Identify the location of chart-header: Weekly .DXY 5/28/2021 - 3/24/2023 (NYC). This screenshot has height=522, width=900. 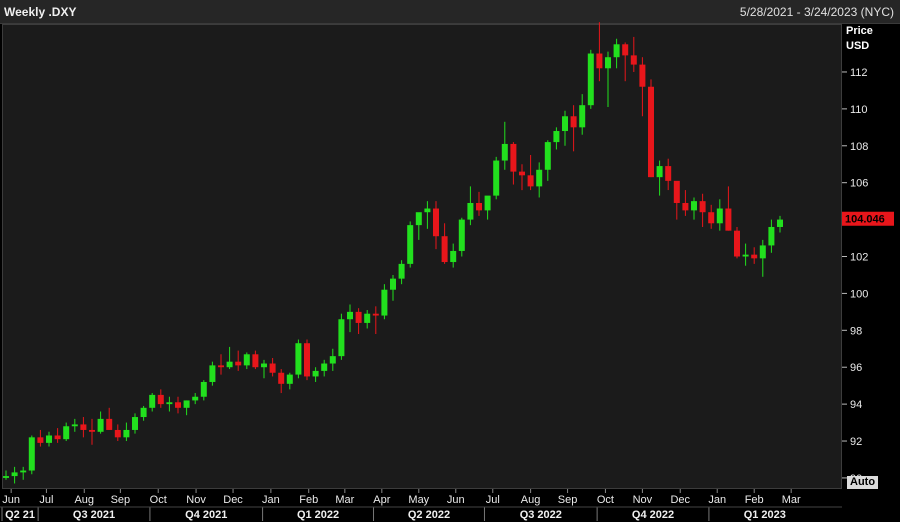
(450, 12).